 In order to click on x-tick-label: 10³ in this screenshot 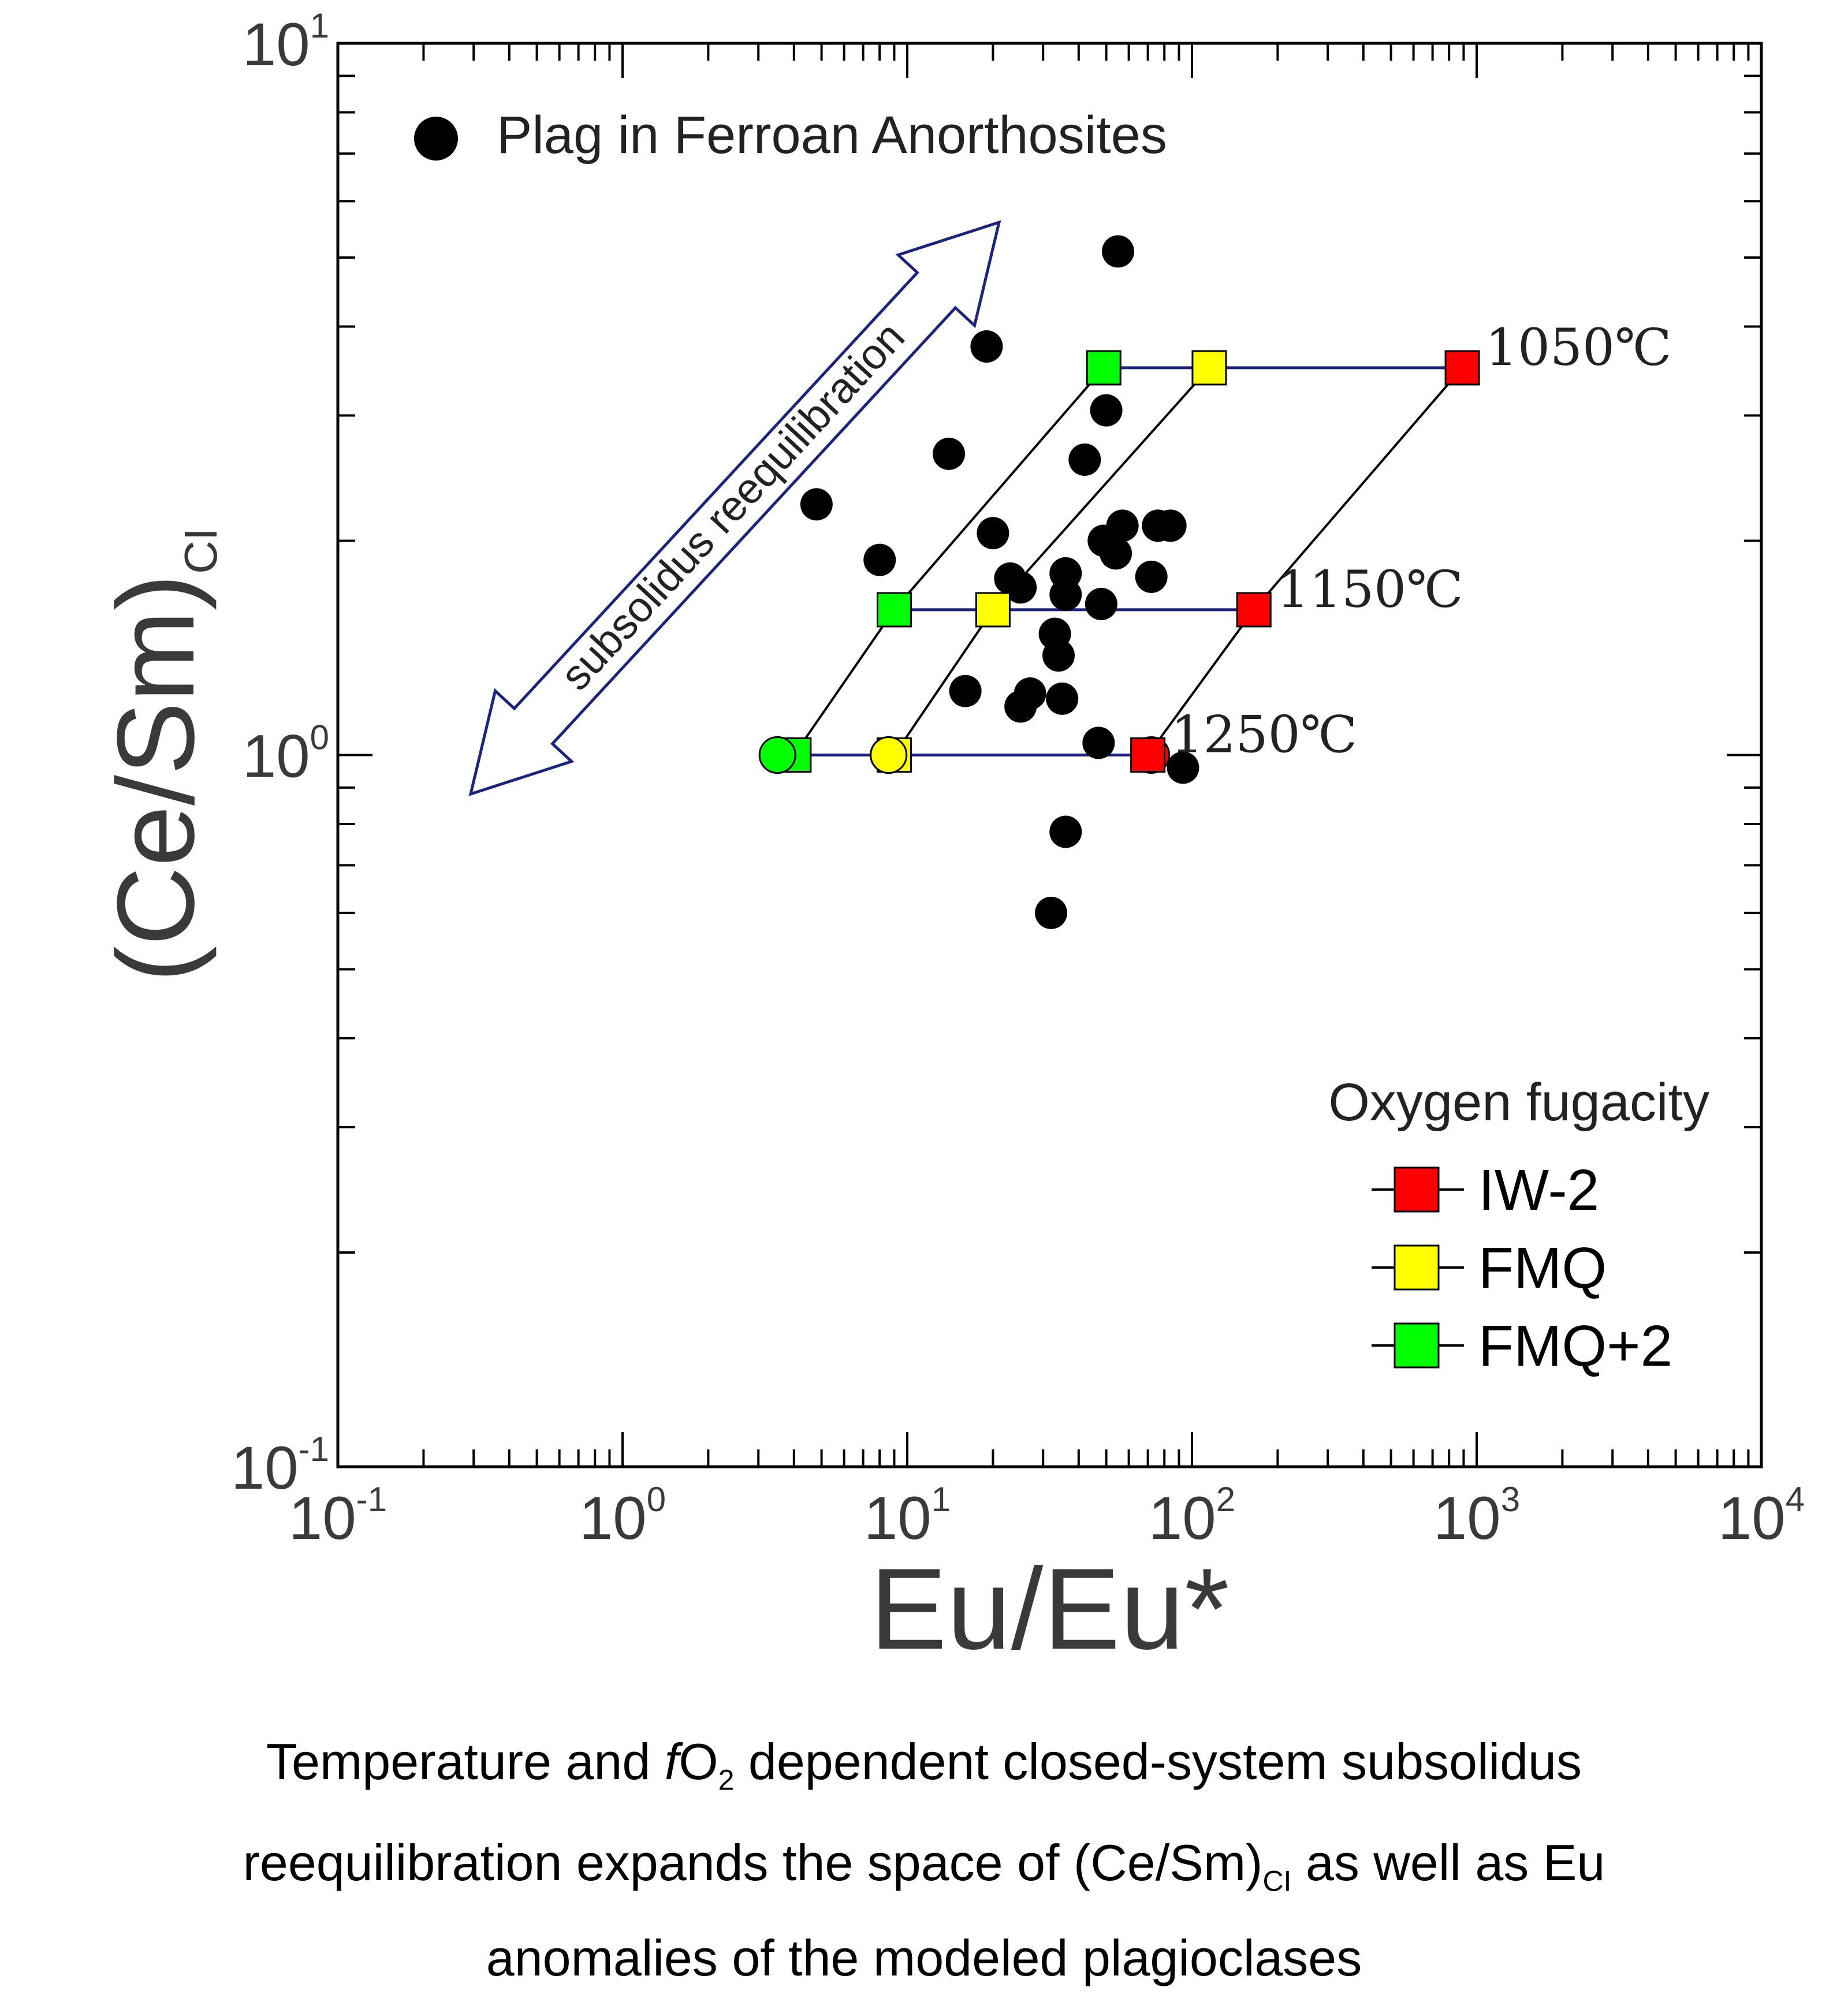, I will do `click(1476, 1516)`.